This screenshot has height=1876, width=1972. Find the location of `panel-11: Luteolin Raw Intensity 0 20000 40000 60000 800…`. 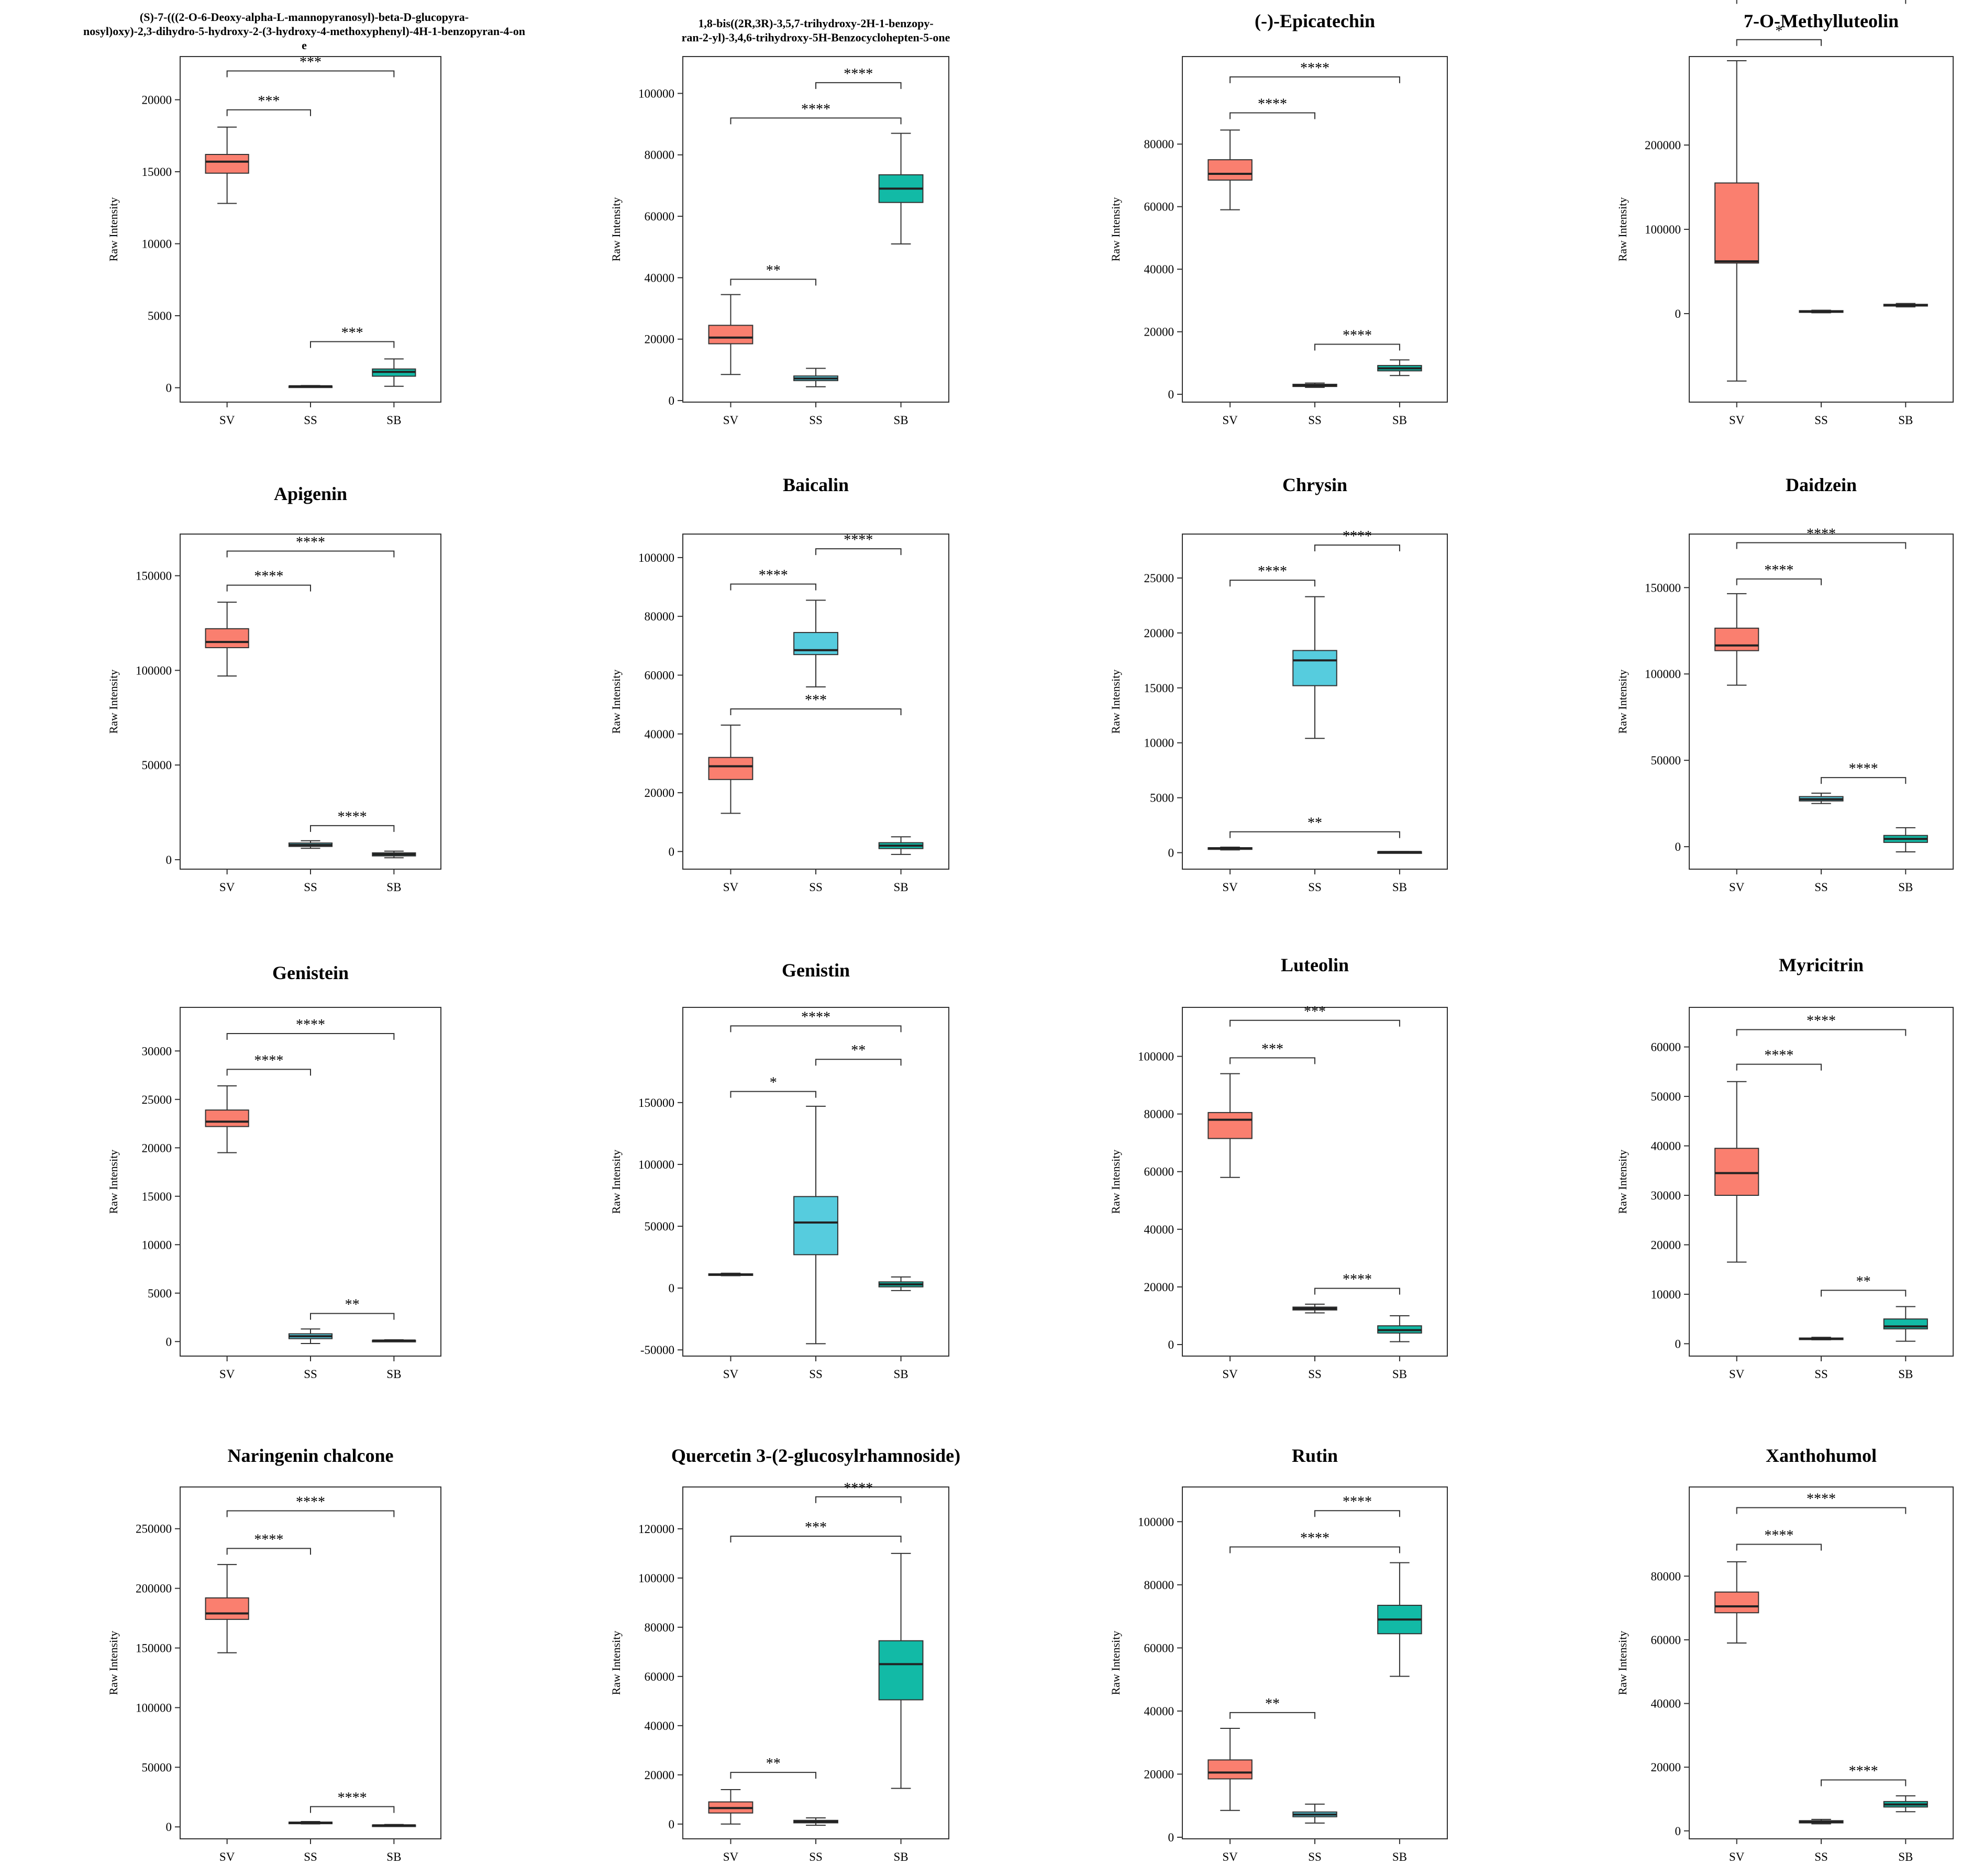

panel-11: Luteolin Raw Intensity 0 20000 40000 60000 800… is located at coordinates (1278, 1167).